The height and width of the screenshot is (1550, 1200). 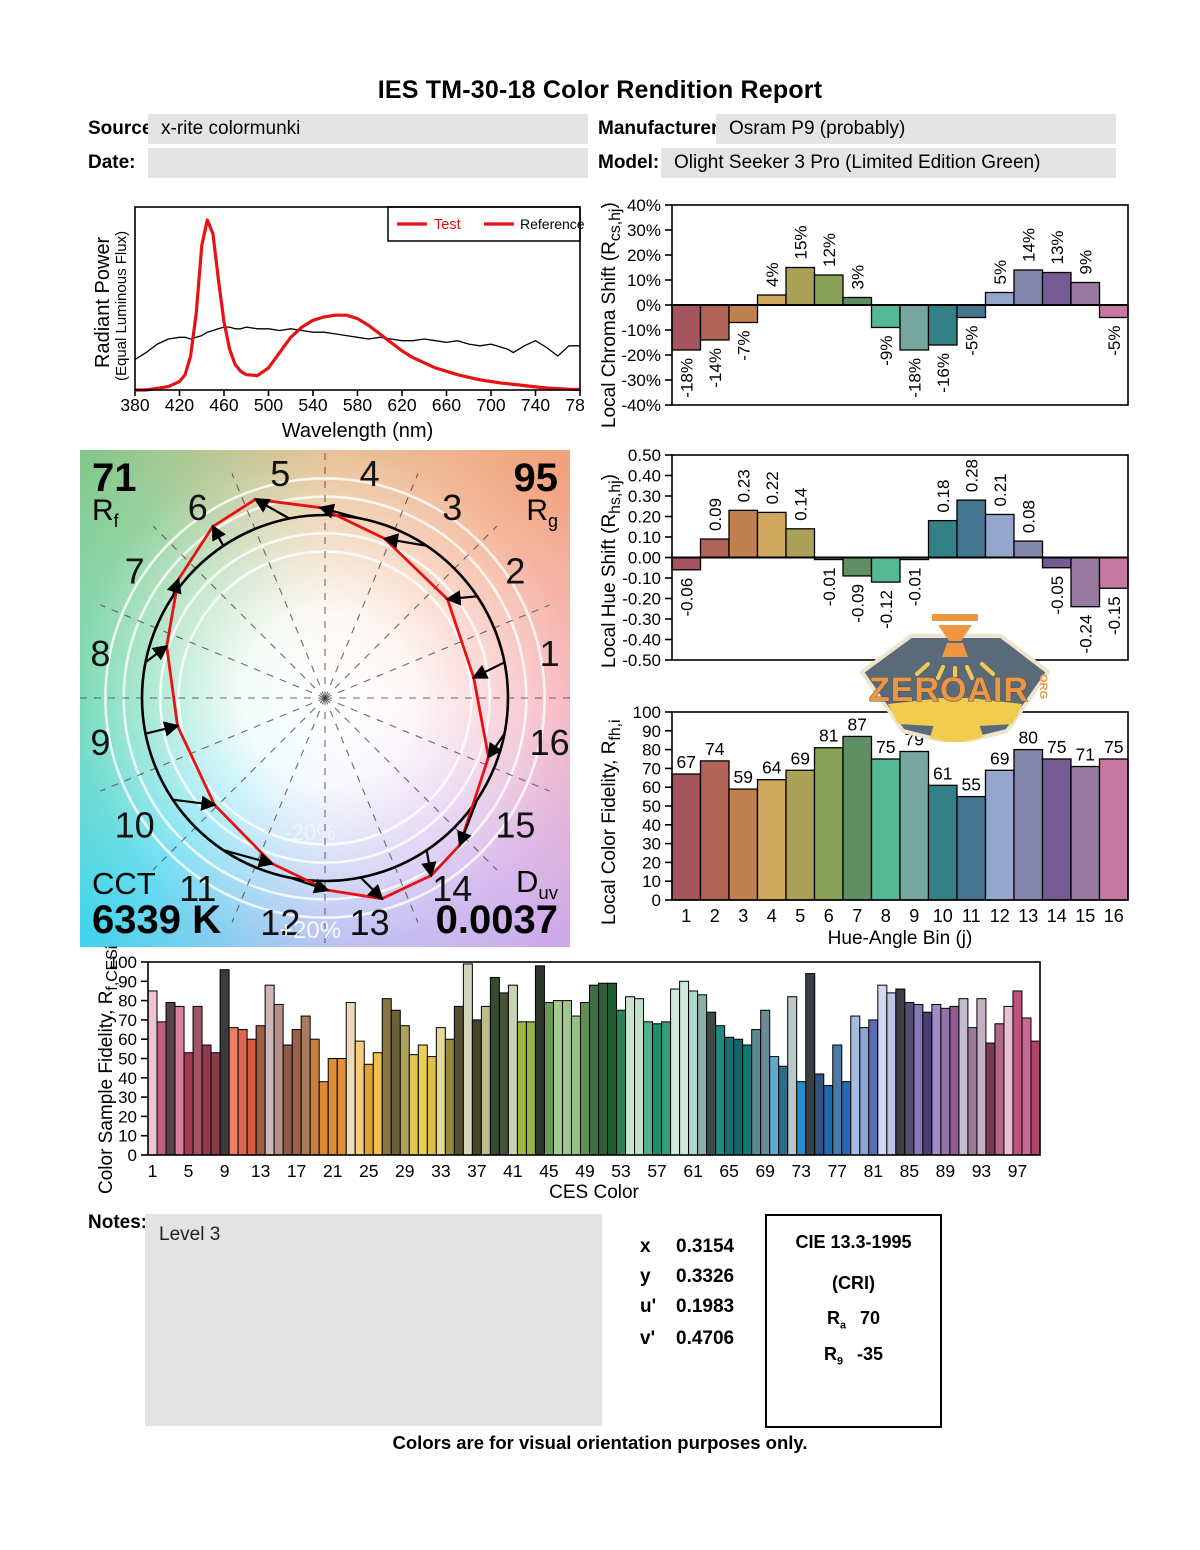 What do you see at coordinates (1114, 916) in the screenshot?
I see `svg-text: 16` at bounding box center [1114, 916].